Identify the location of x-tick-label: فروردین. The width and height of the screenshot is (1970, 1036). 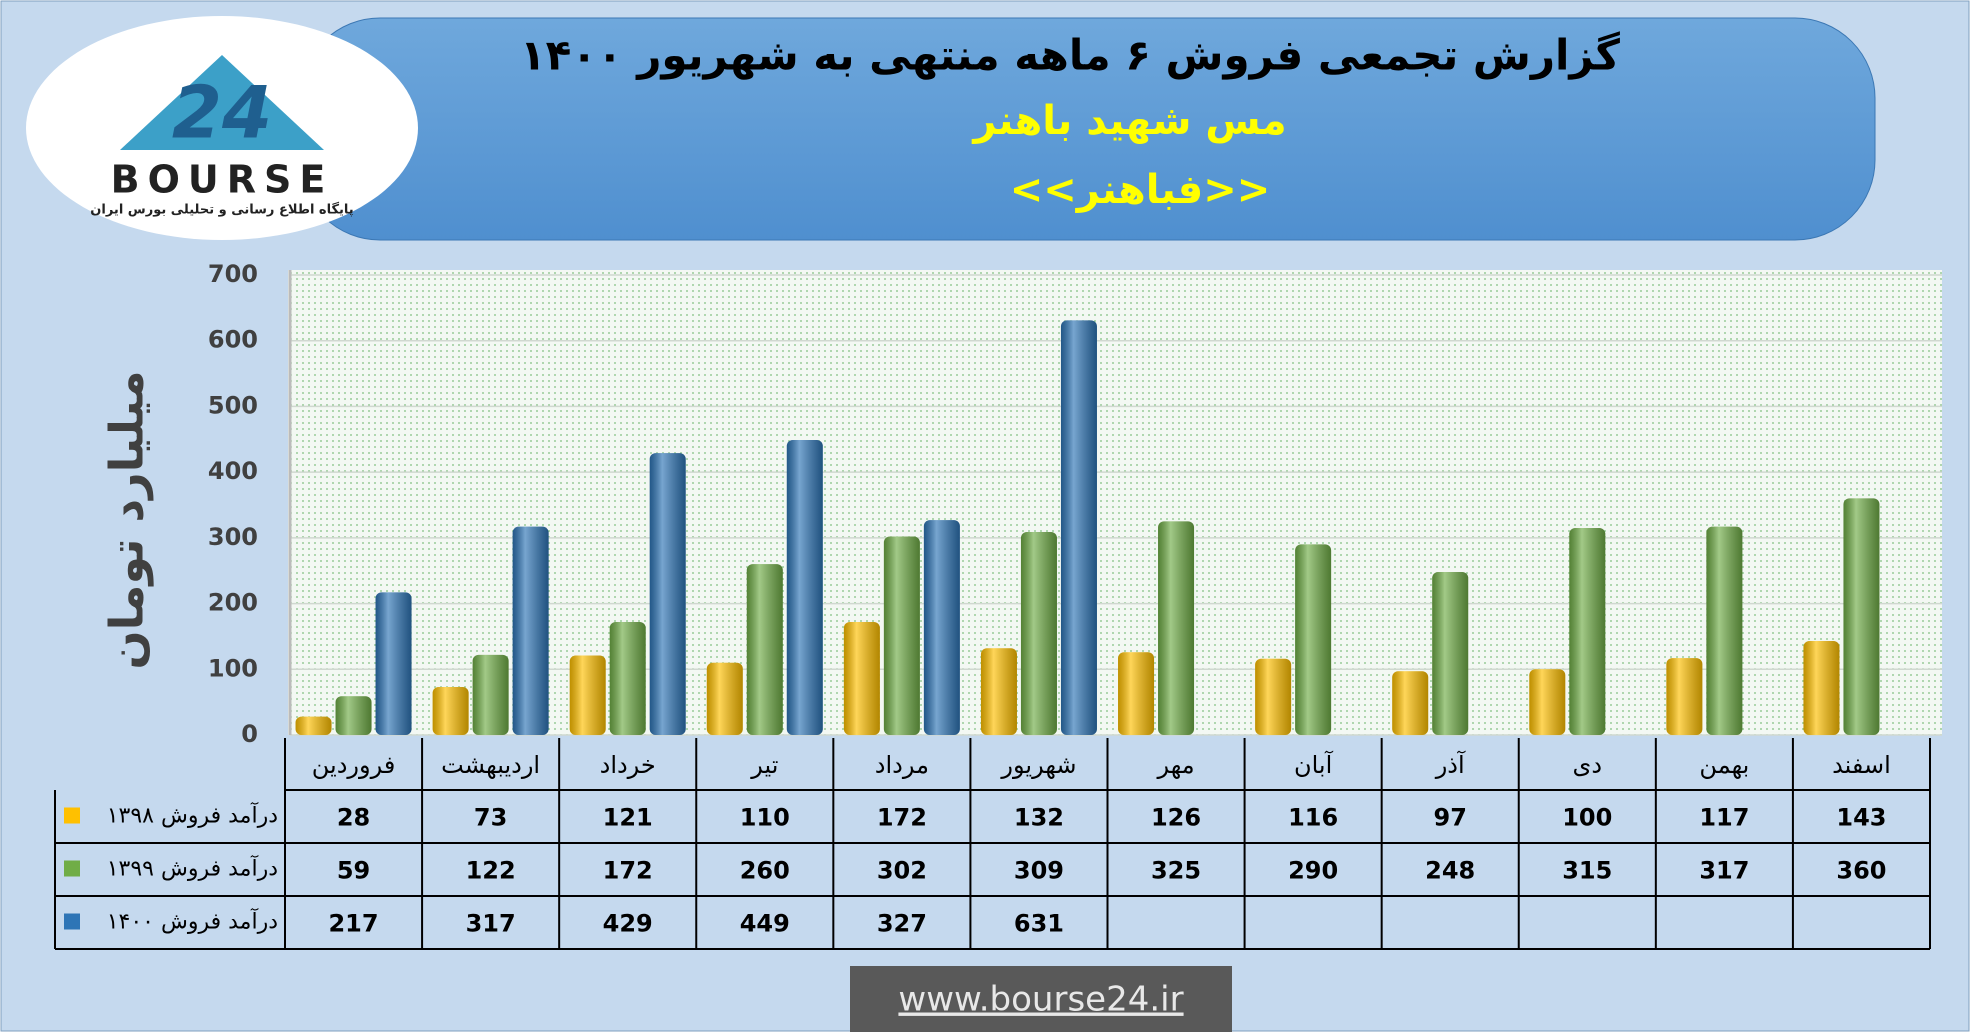
(354, 765).